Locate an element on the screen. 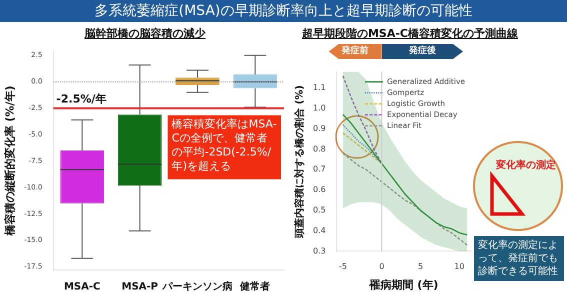  x-tick-label: 5 is located at coordinates (421, 267).